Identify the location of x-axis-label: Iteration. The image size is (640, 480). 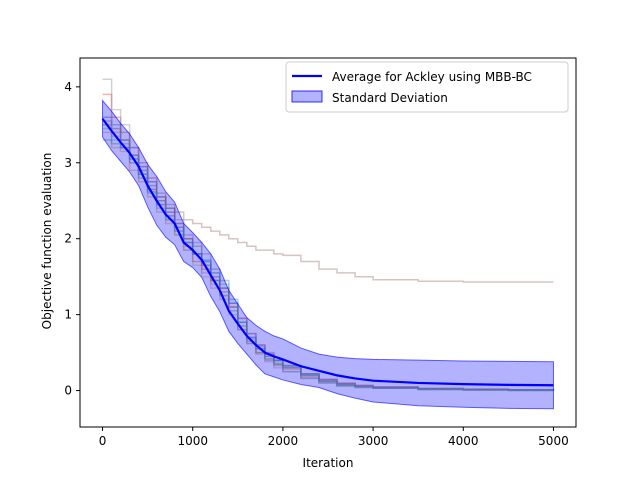
(328, 463).